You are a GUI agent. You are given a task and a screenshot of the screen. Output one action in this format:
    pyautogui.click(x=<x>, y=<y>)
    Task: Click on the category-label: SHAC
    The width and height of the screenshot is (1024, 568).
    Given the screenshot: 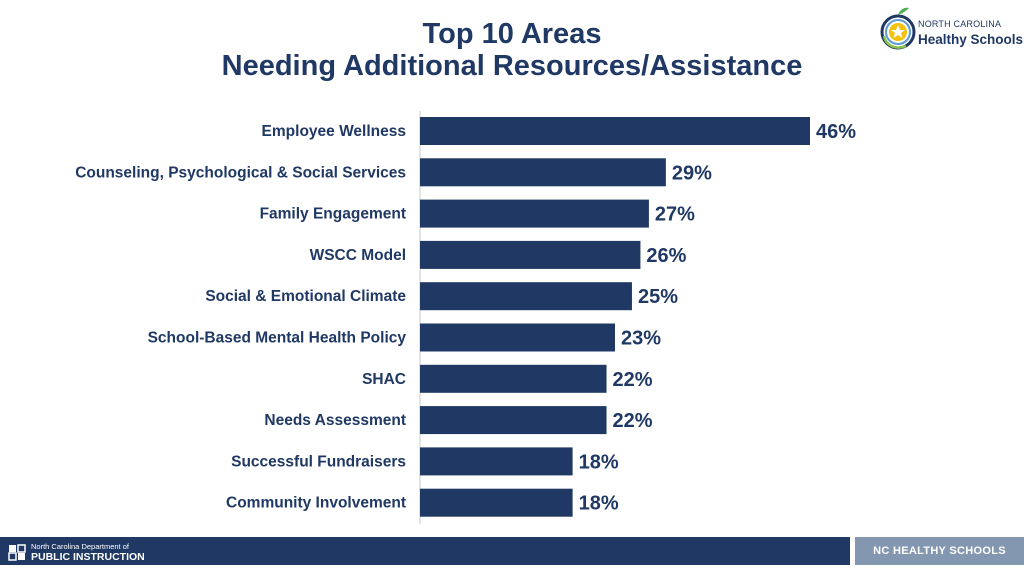 What is the action you would take?
    pyautogui.click(x=384, y=379)
    